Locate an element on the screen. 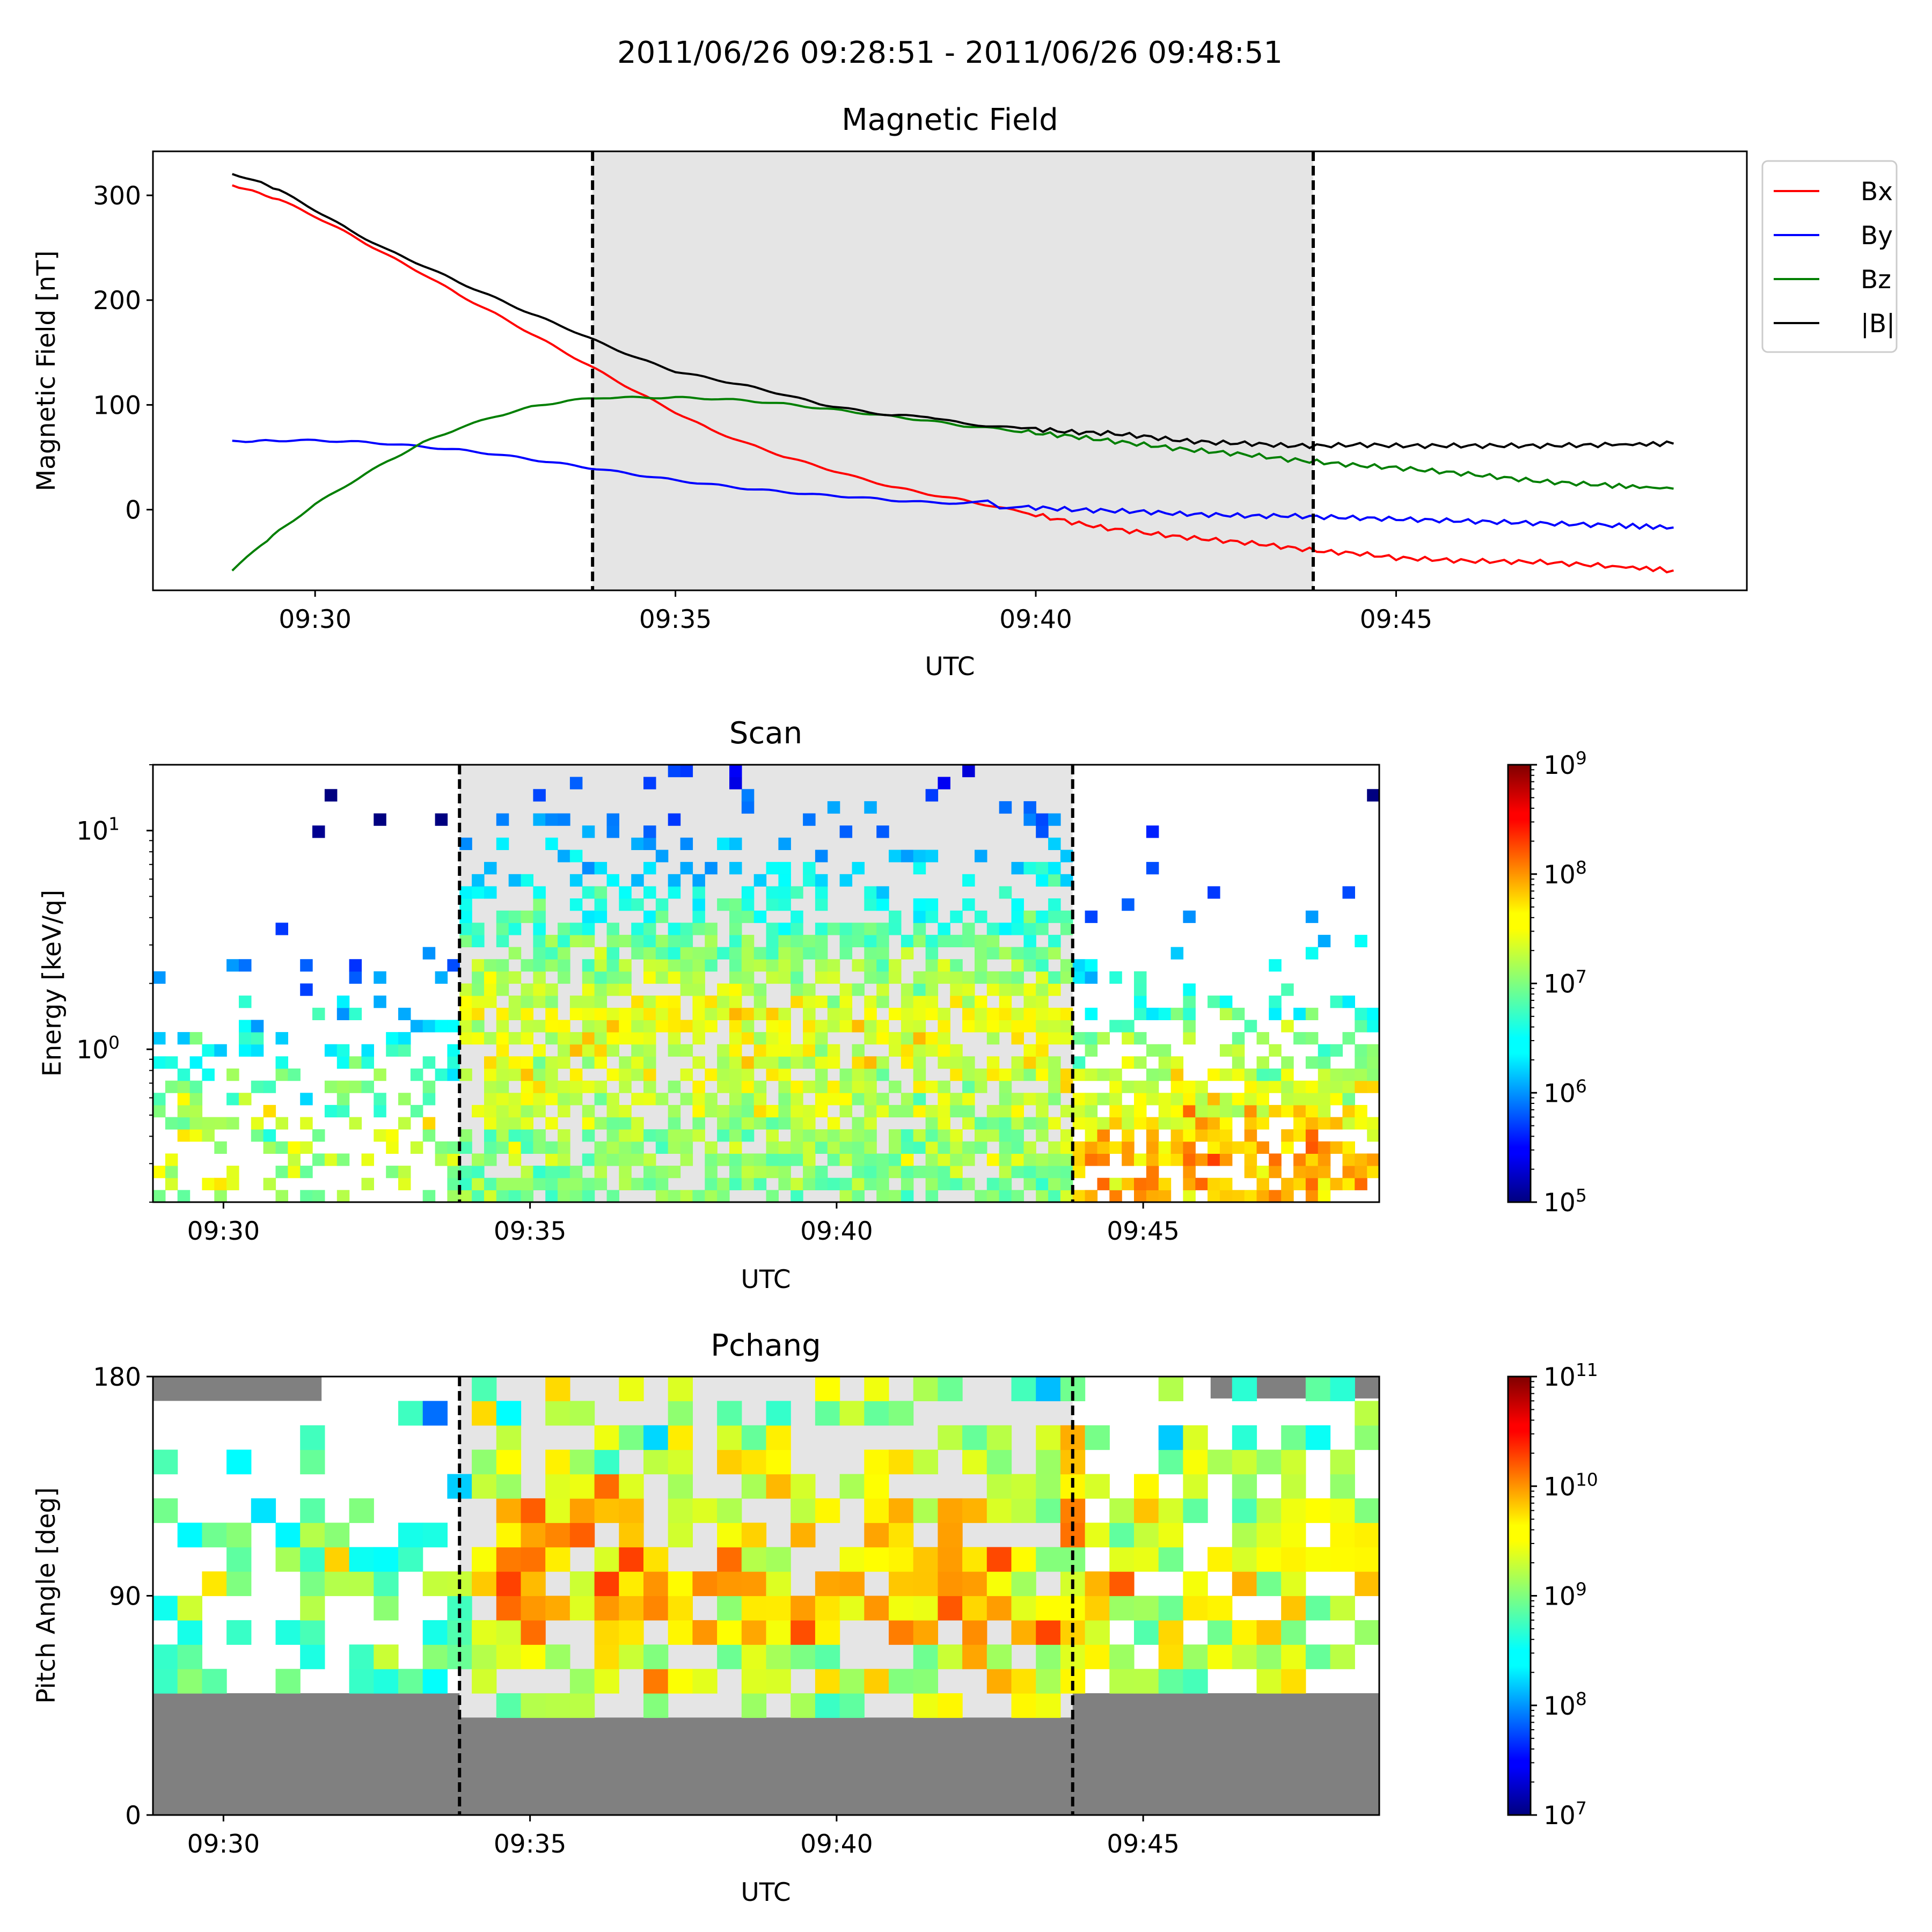 Image resolution: width=1932 pixels, height=1932 pixels. x-tick-label: 09:30 is located at coordinates (223, 1844).